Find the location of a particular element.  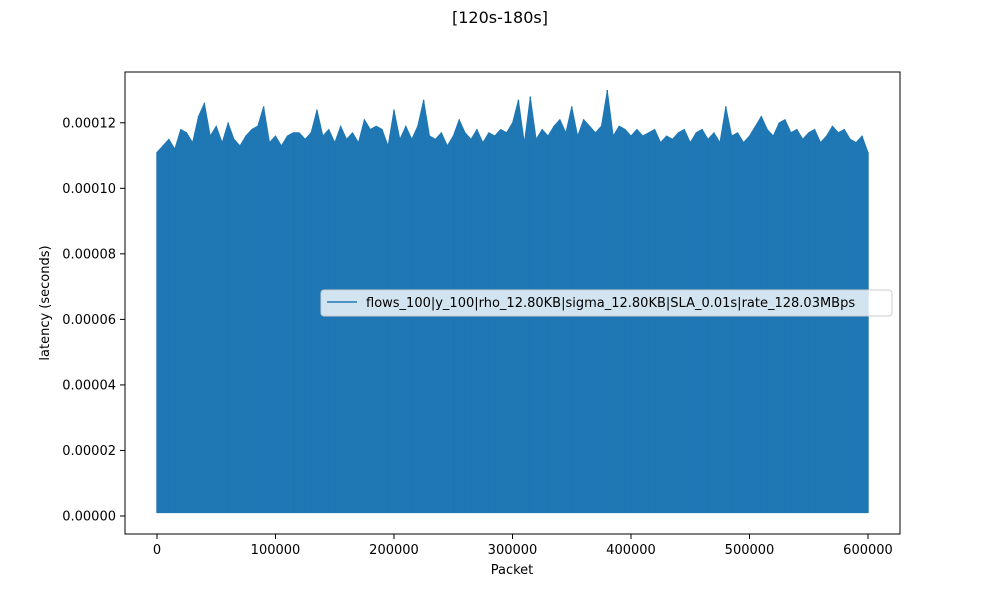

y-axis-label: latency (seconds) is located at coordinates (45, 302).